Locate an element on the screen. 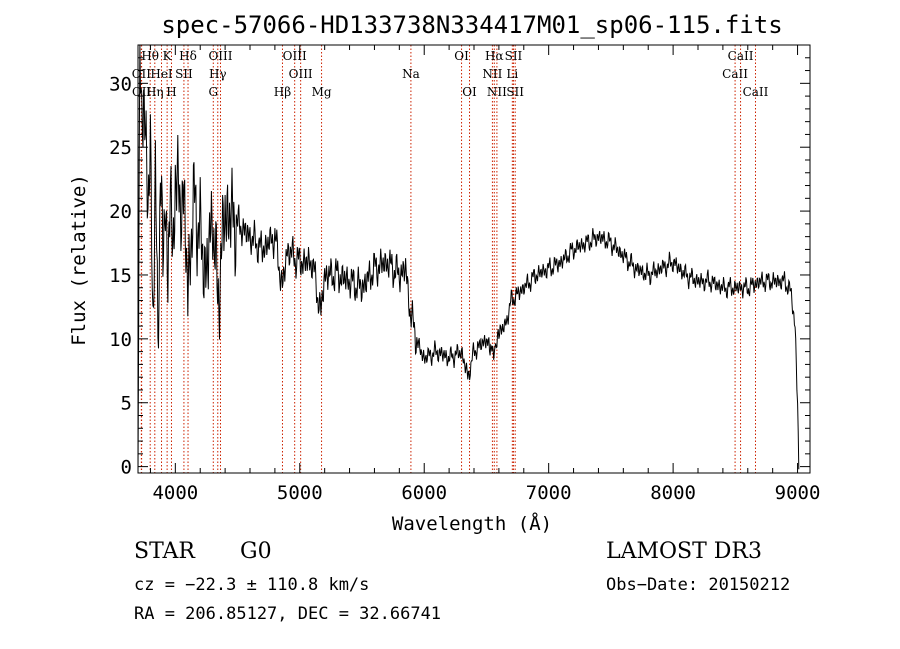  emission-line-label-23: Mg is located at coordinates (322, 92).